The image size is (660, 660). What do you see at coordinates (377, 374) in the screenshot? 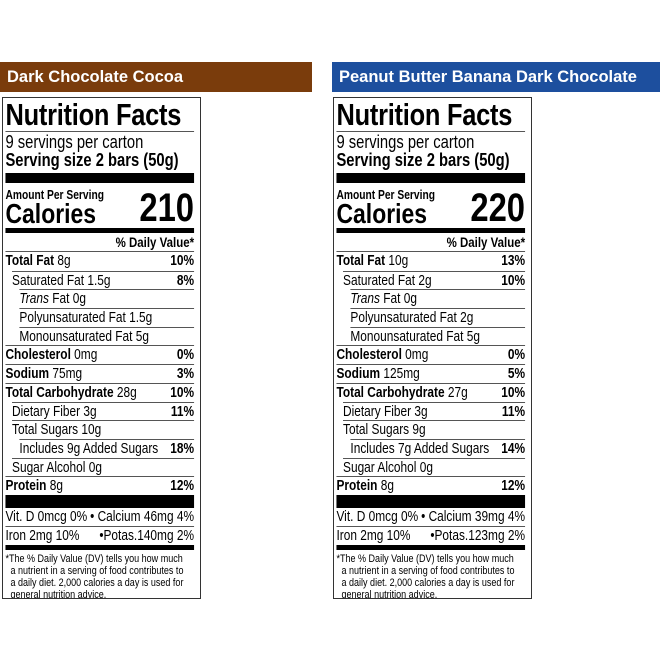
I see `nutrient-name-amount: Sodium 125mg` at bounding box center [377, 374].